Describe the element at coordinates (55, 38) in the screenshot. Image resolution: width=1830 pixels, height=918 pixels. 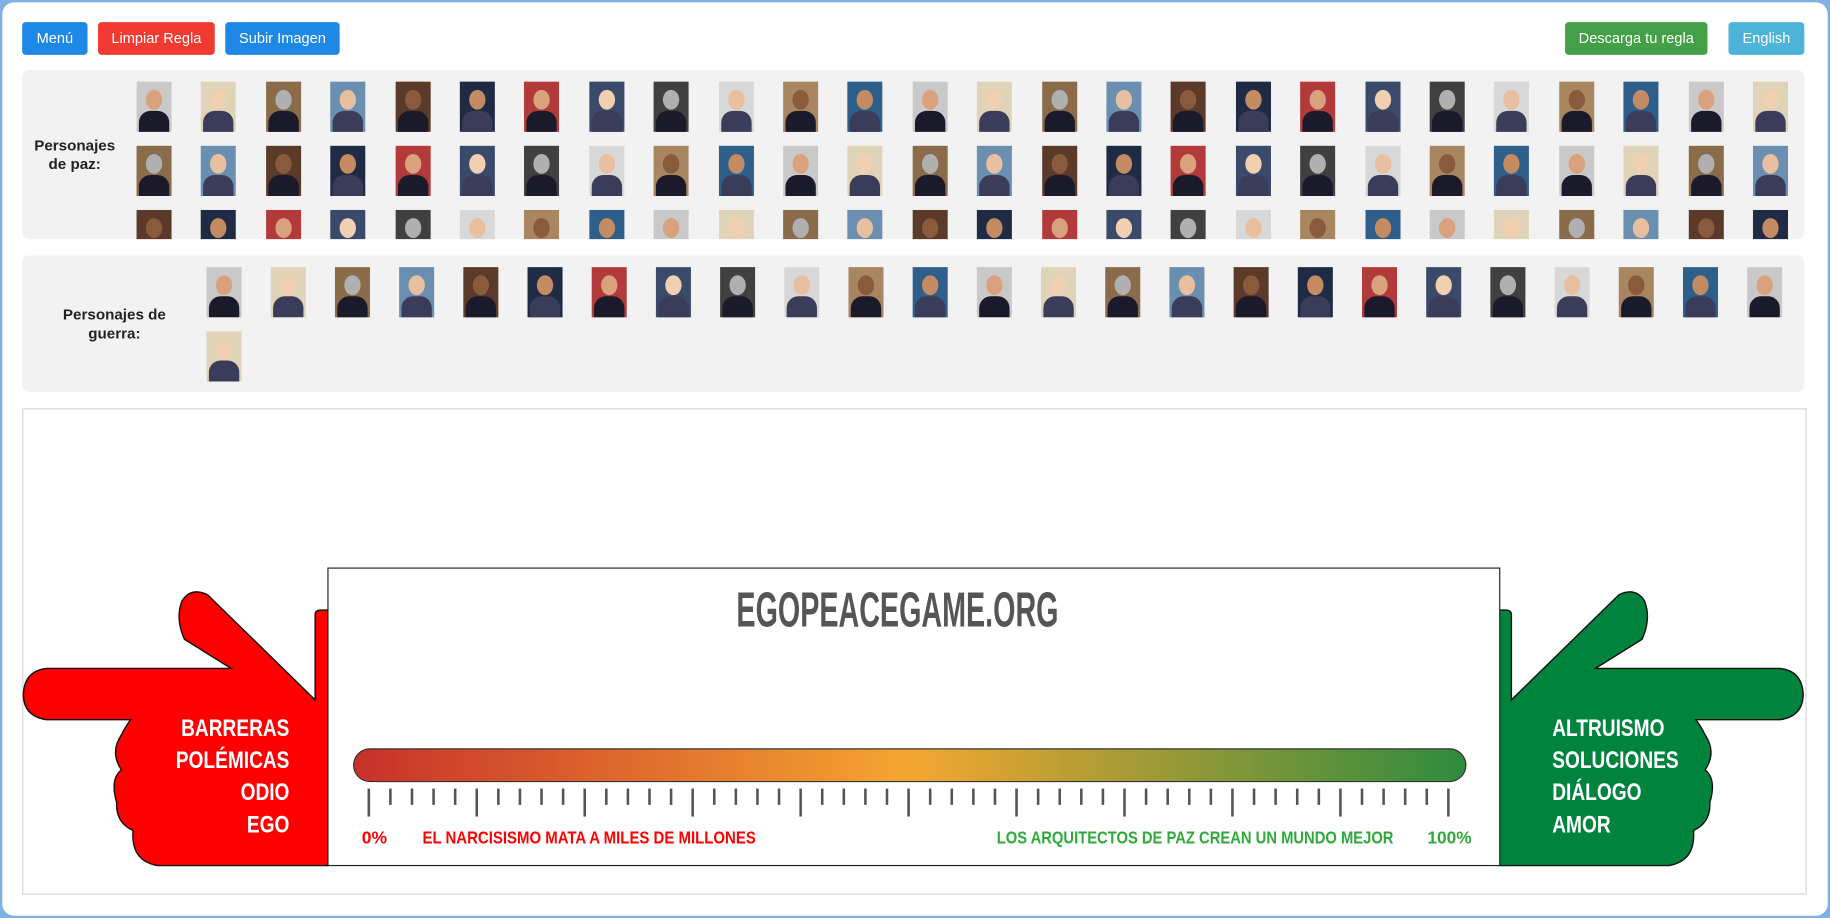
I see `menu-button: Menú` at that location.